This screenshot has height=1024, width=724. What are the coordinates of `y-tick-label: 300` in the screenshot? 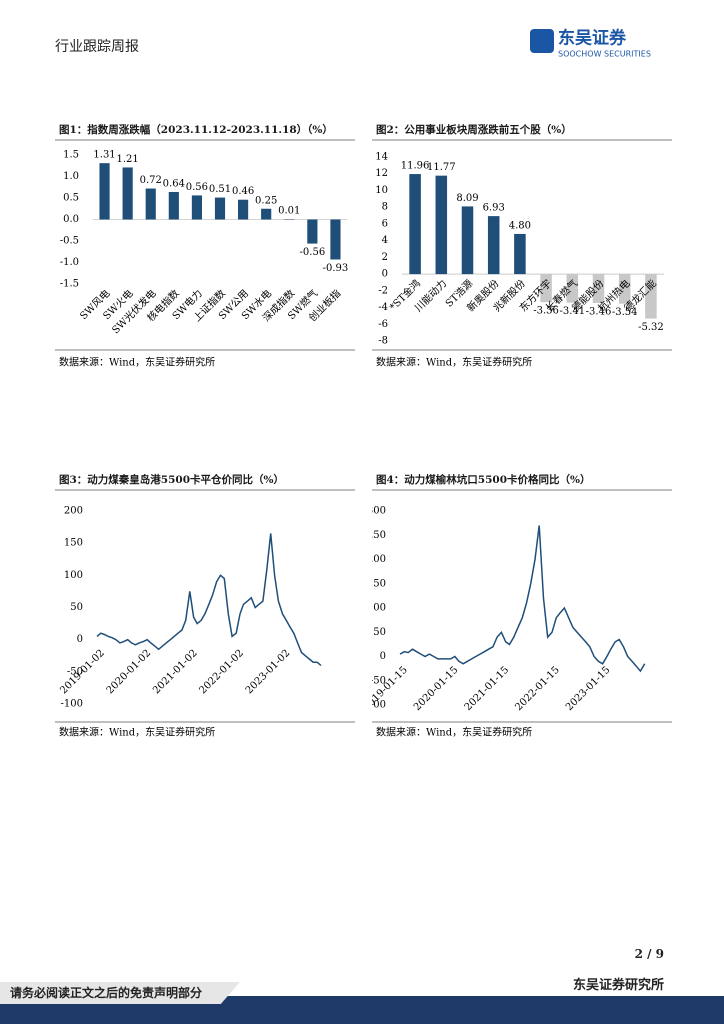 It's located at (379, 511).